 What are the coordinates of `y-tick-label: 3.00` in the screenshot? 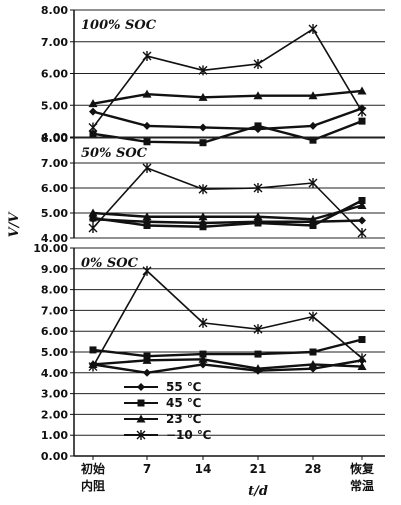 It's located at (54, 394).